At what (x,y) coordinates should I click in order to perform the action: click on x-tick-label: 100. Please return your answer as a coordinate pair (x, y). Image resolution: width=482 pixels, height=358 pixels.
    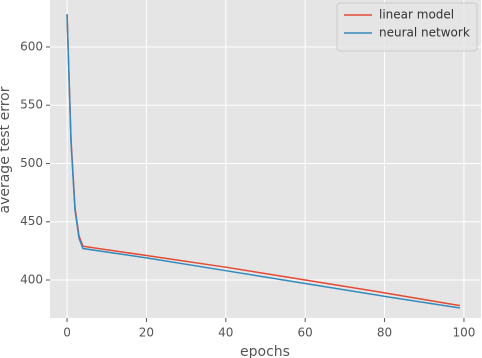
    Looking at the image, I should click on (463, 333).